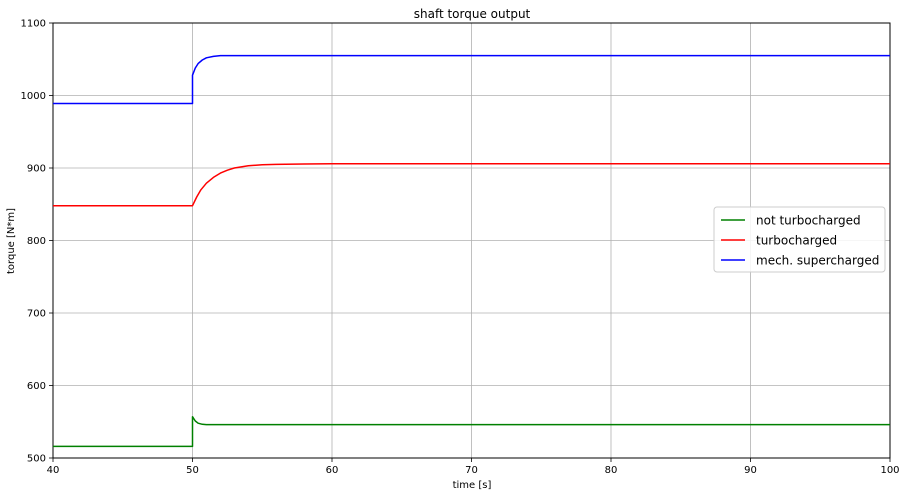 The image size is (907, 496). I want to click on chart-title: shaft torque output, so click(472, 14).